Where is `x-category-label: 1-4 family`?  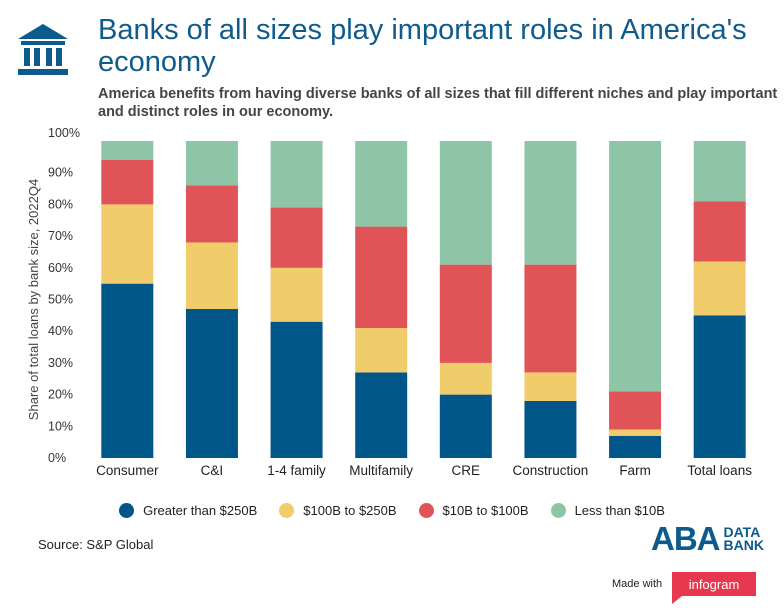
x-category-label: 1-4 family is located at coordinates (296, 470).